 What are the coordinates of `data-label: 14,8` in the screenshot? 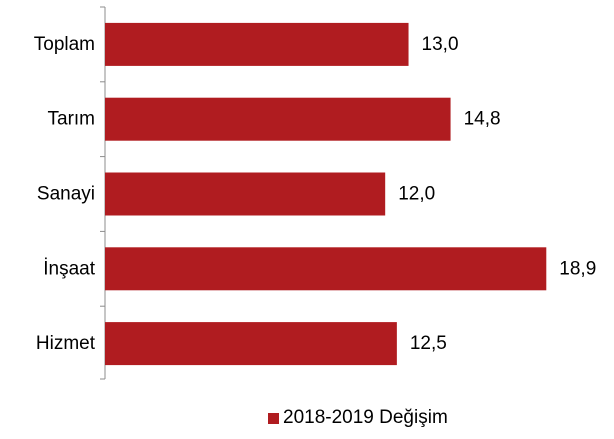 It's located at (482, 119).